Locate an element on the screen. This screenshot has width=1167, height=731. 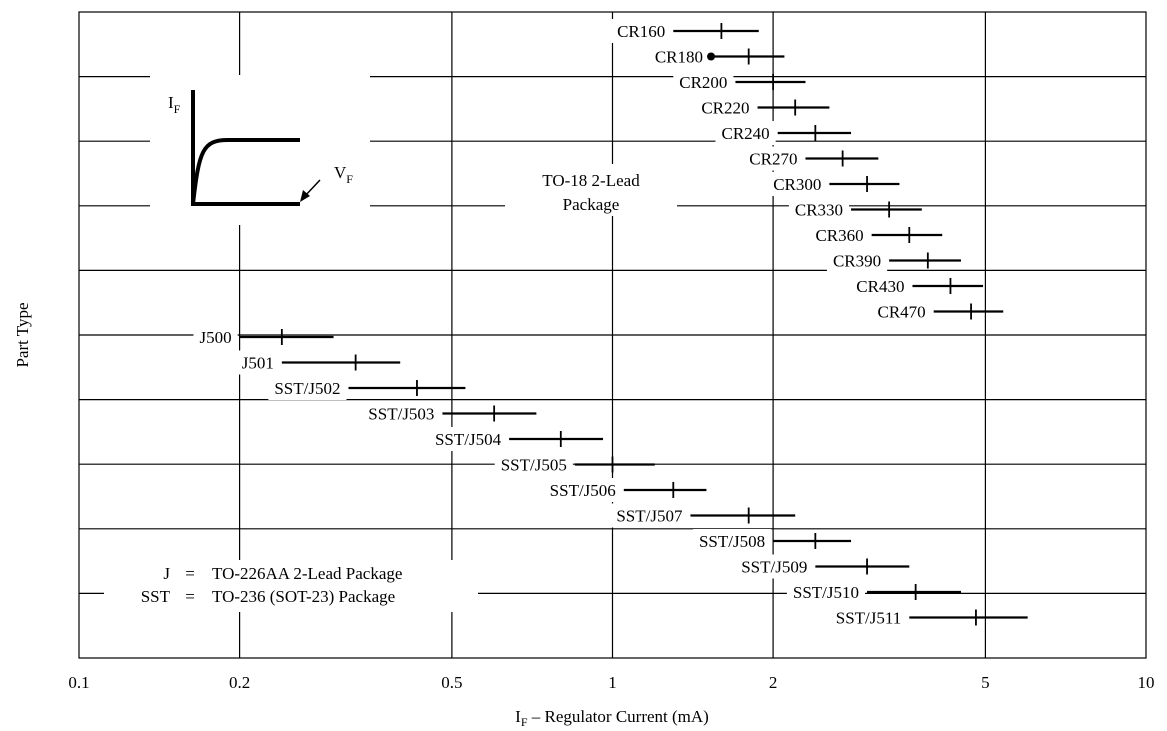
inset-mask is located at coordinates (260, 150).